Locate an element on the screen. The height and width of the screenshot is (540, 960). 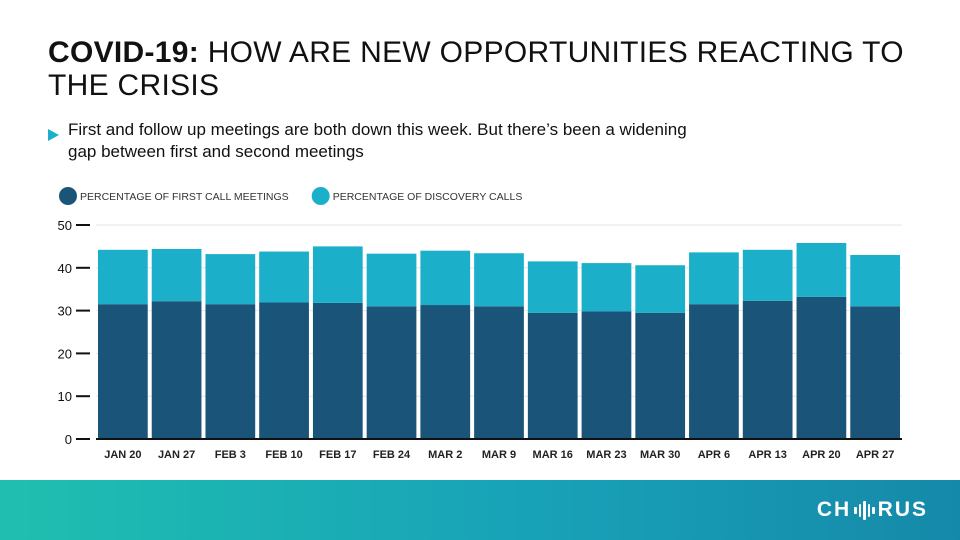
x-tick-label: APR 13 is located at coordinates (767, 455).